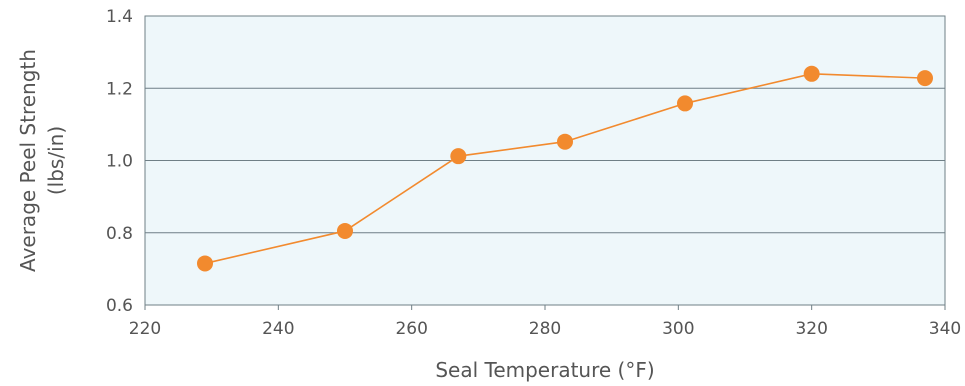 The image size is (965, 386). I want to click on y-tick-label: 0.8, so click(119, 234).